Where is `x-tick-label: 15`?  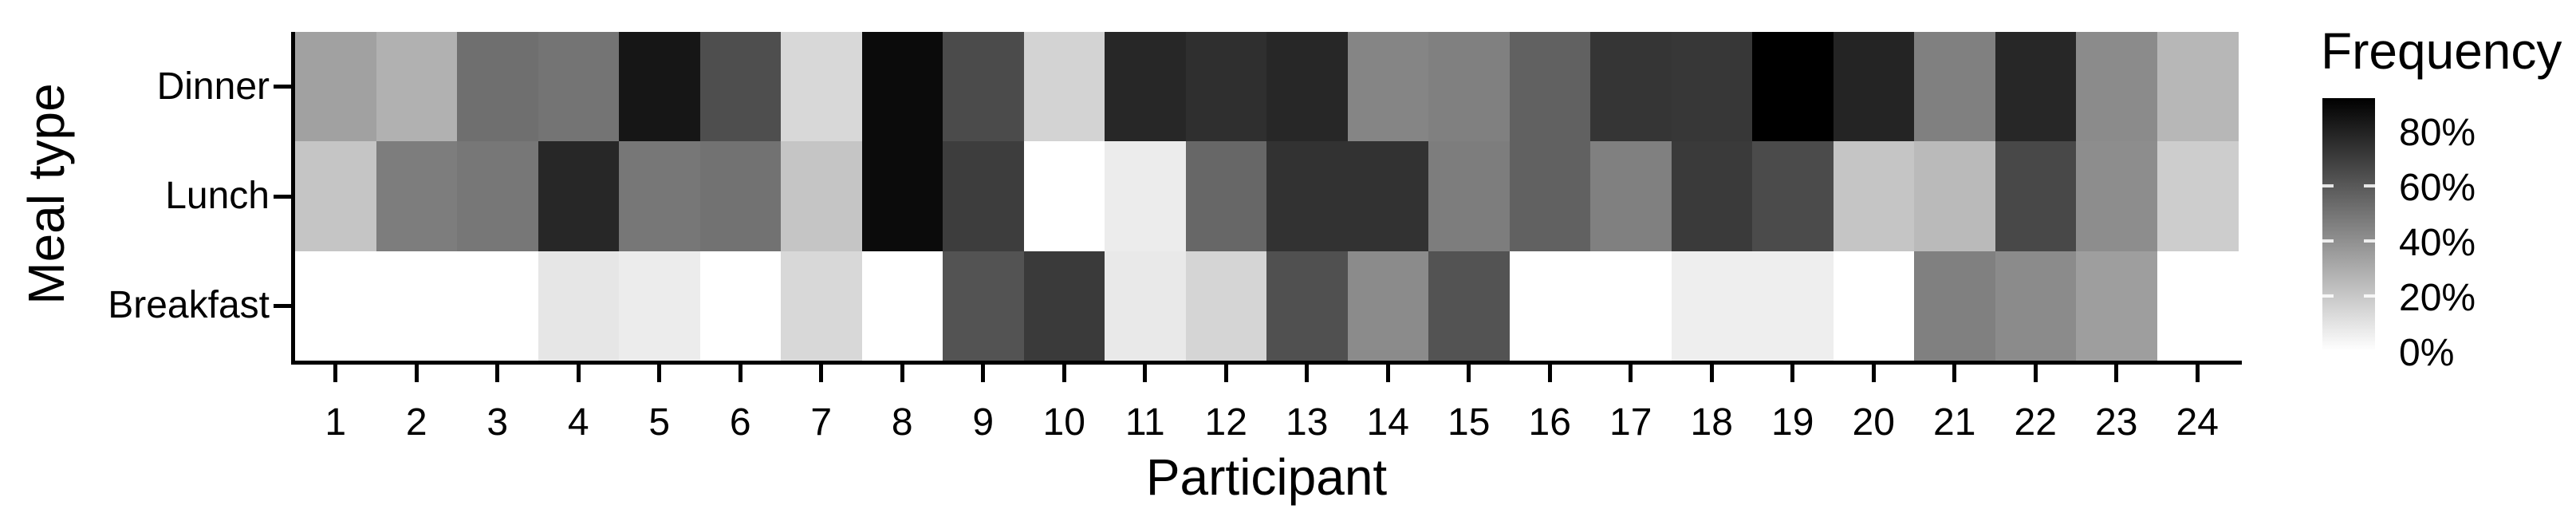
x-tick-label: 15 is located at coordinates (1469, 423).